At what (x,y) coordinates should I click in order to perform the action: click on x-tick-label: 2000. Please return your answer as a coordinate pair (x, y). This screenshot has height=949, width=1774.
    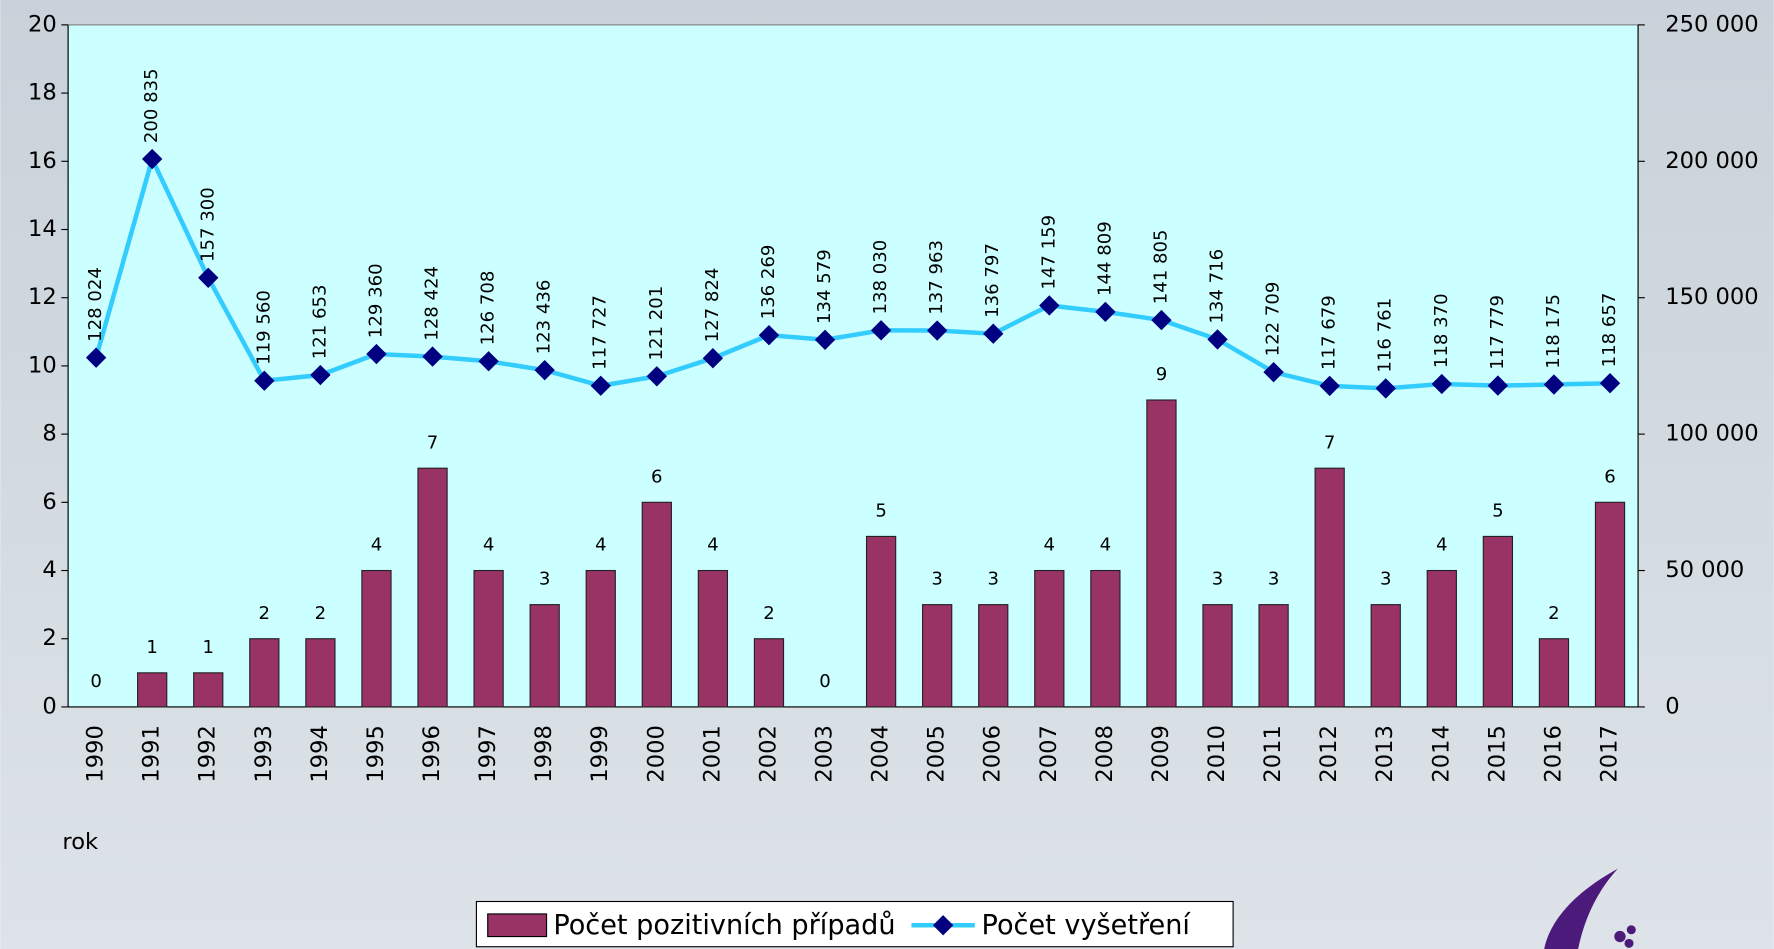
    Looking at the image, I should click on (656, 754).